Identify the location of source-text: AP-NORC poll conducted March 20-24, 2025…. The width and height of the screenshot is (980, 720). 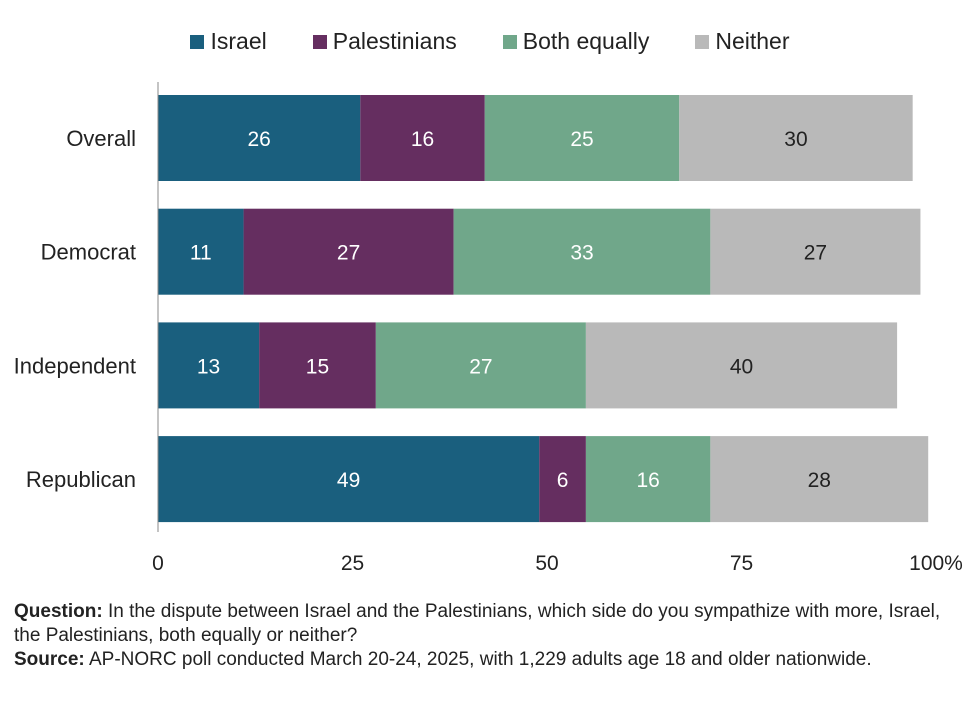
(478, 659).